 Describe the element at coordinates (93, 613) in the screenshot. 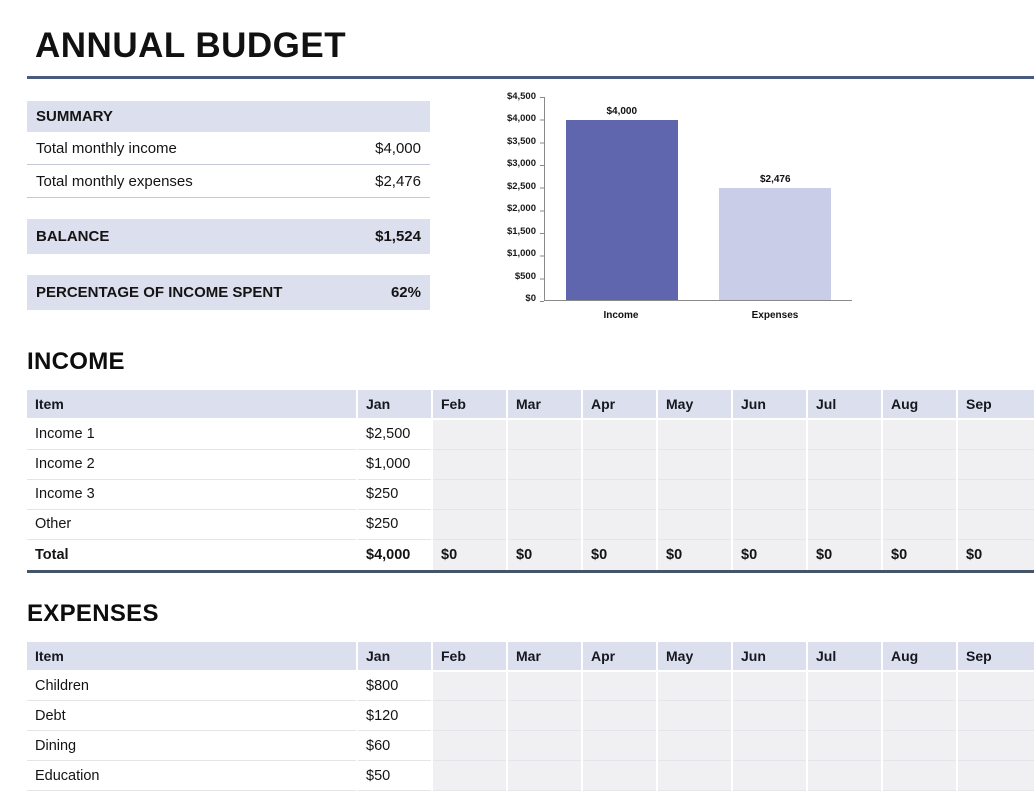

I see `expenses-section-heading: EXPENSES` at that location.